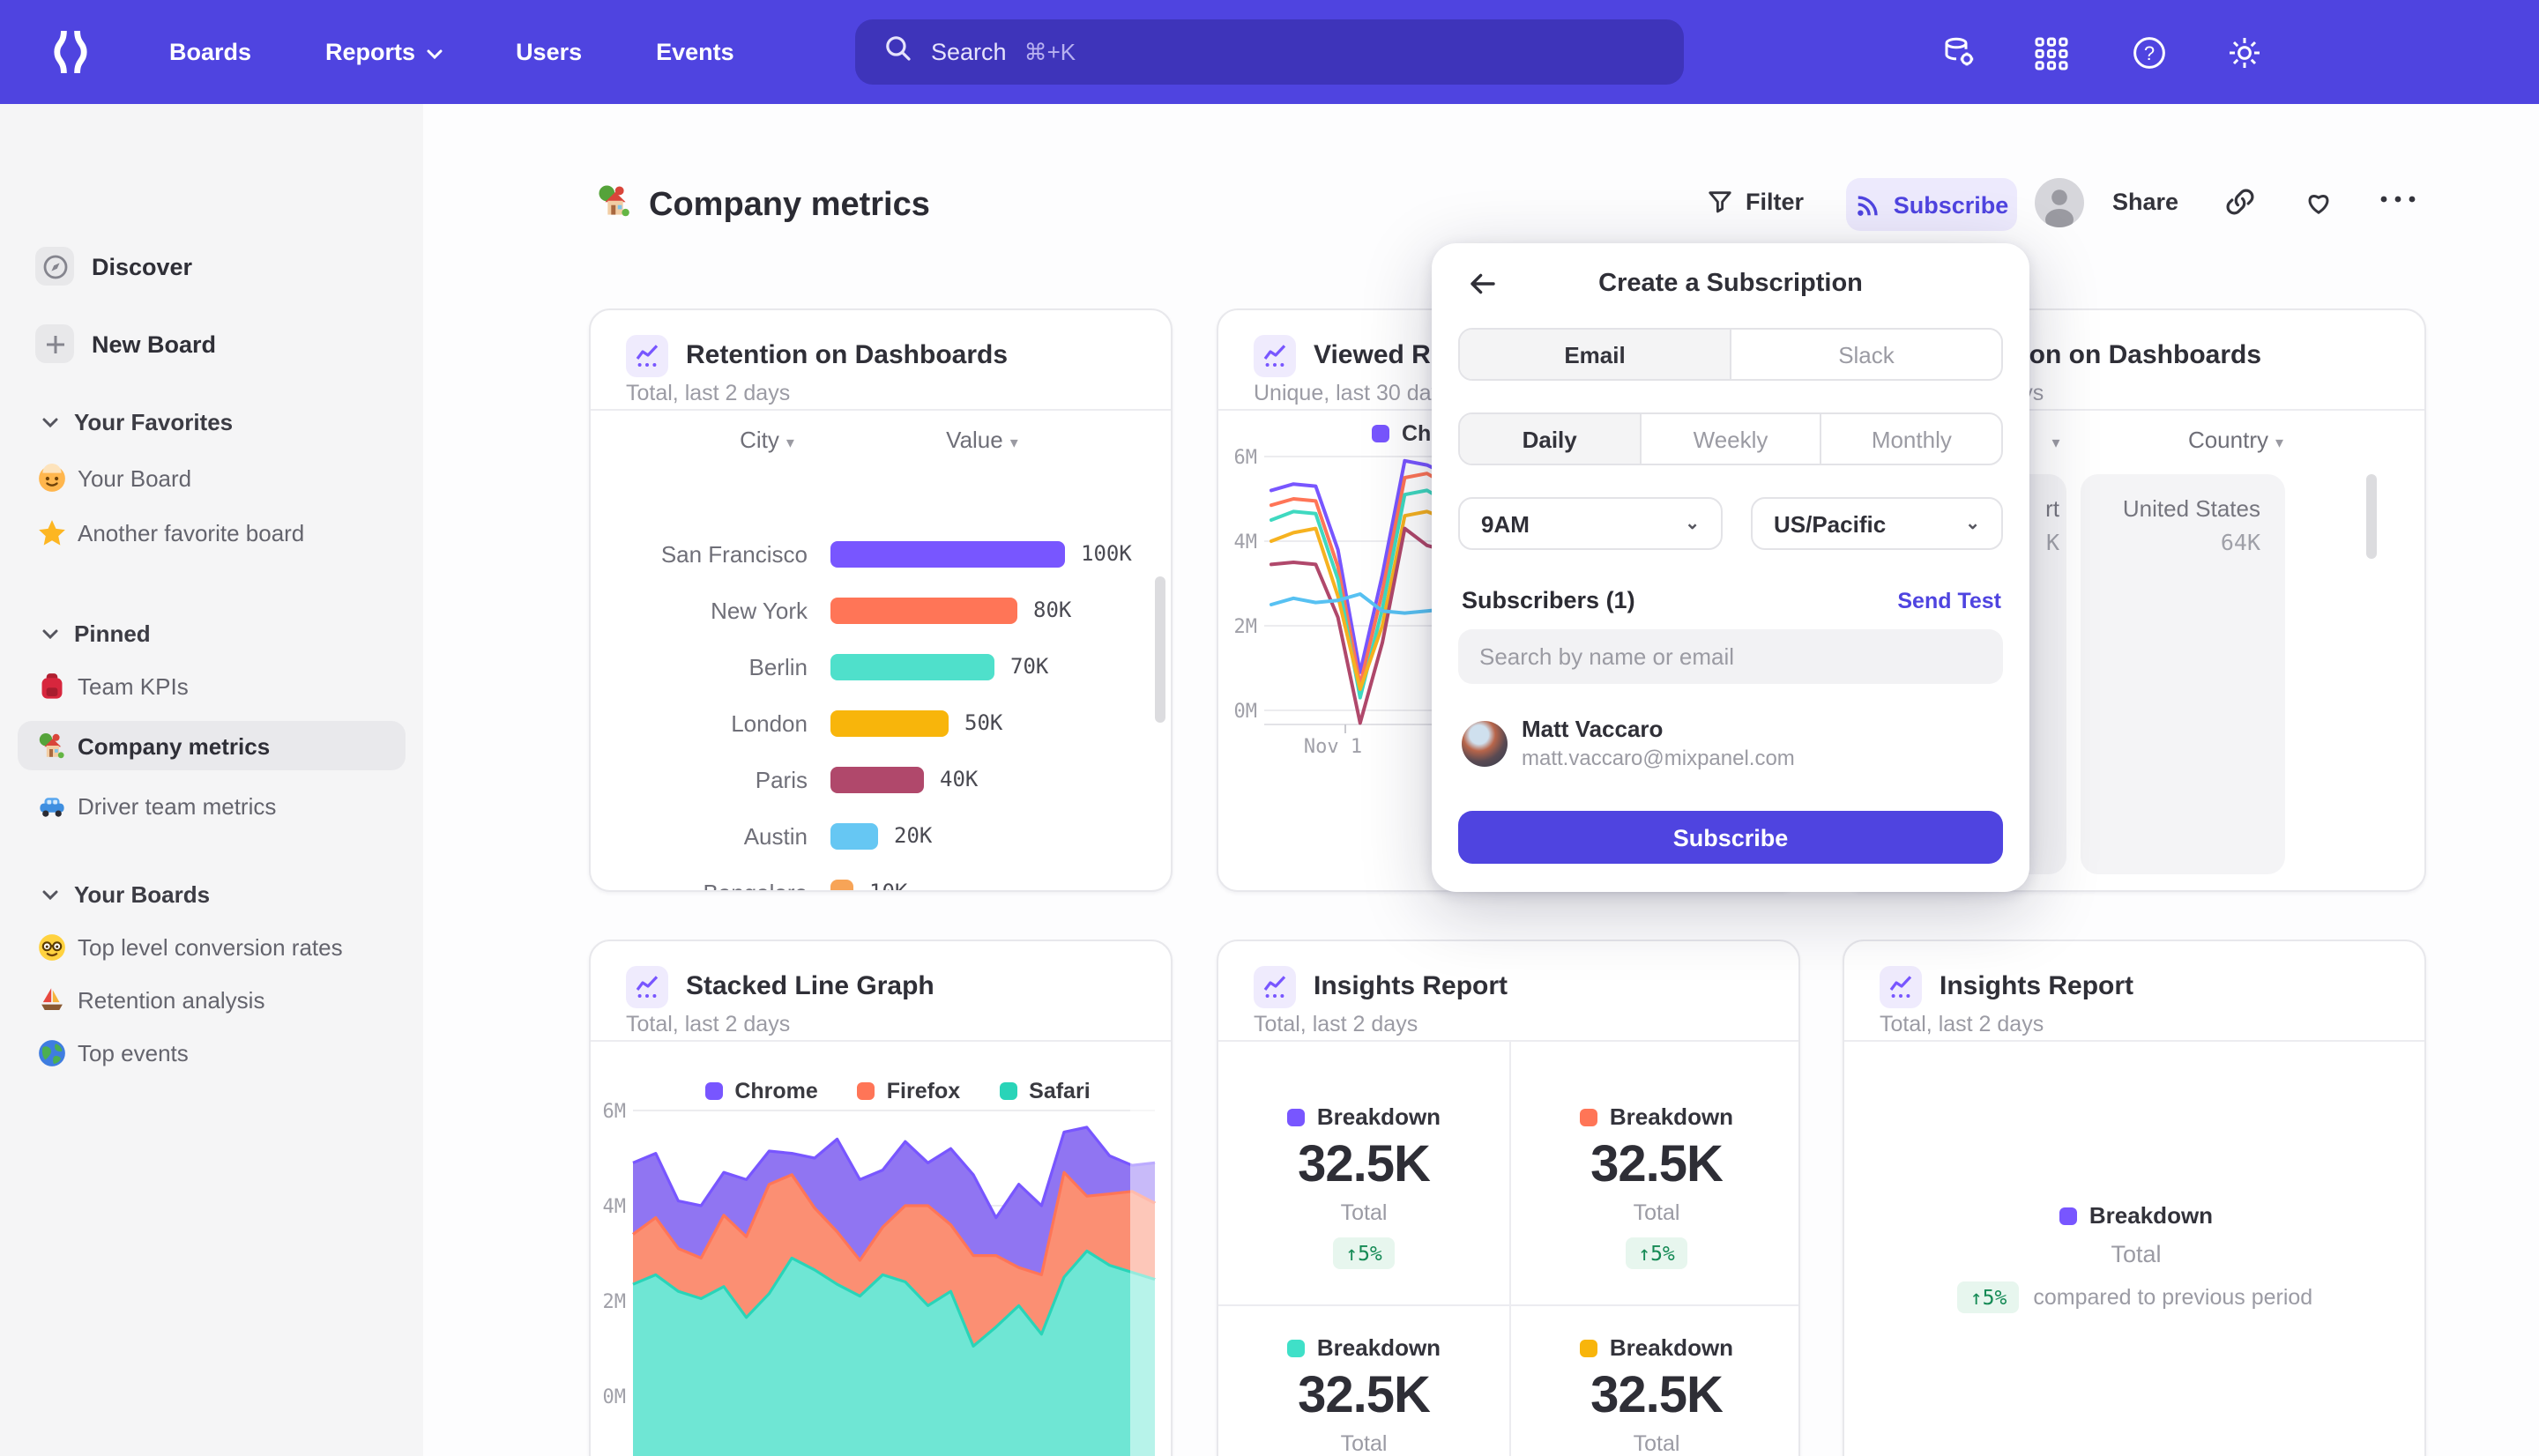 This screenshot has height=1456, width=2539. I want to click on chevron-down-icon, so click(50, 633).